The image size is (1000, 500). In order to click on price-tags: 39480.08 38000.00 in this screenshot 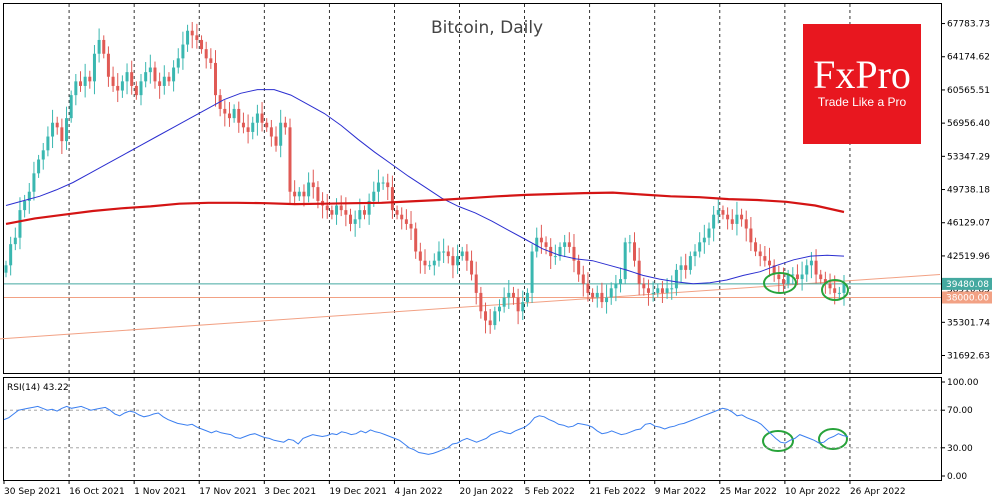, I will do `click(967, 290)`.